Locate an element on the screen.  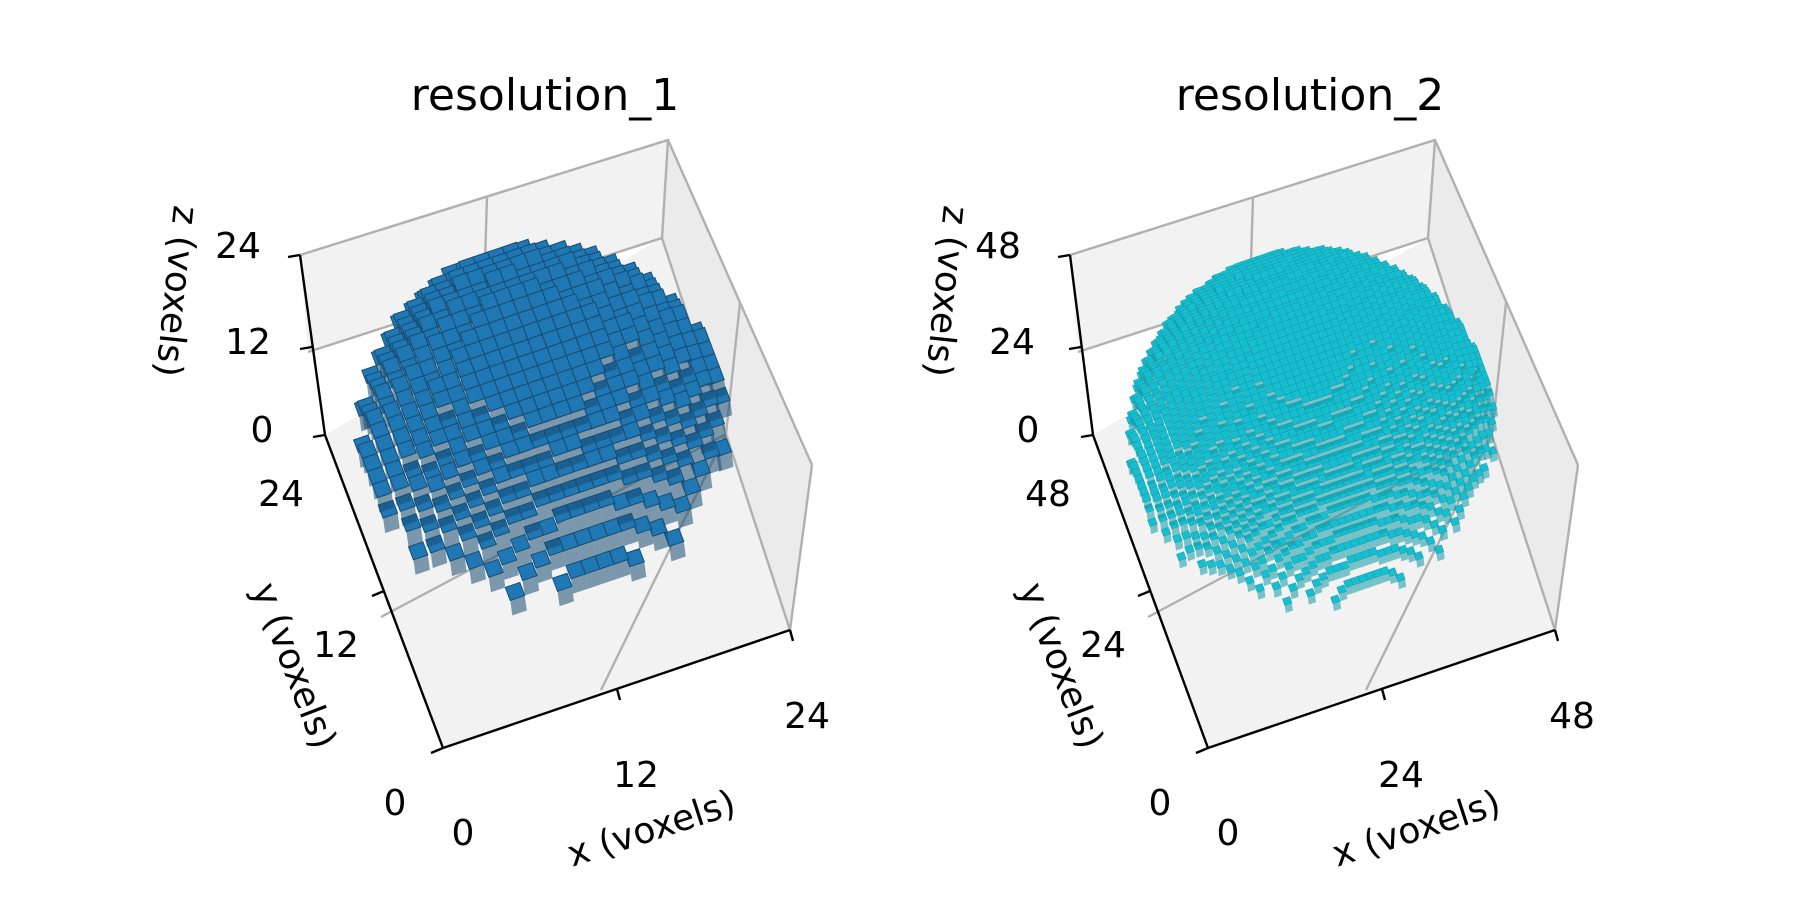
y-tick-label-1: 0 is located at coordinates (395, 803).